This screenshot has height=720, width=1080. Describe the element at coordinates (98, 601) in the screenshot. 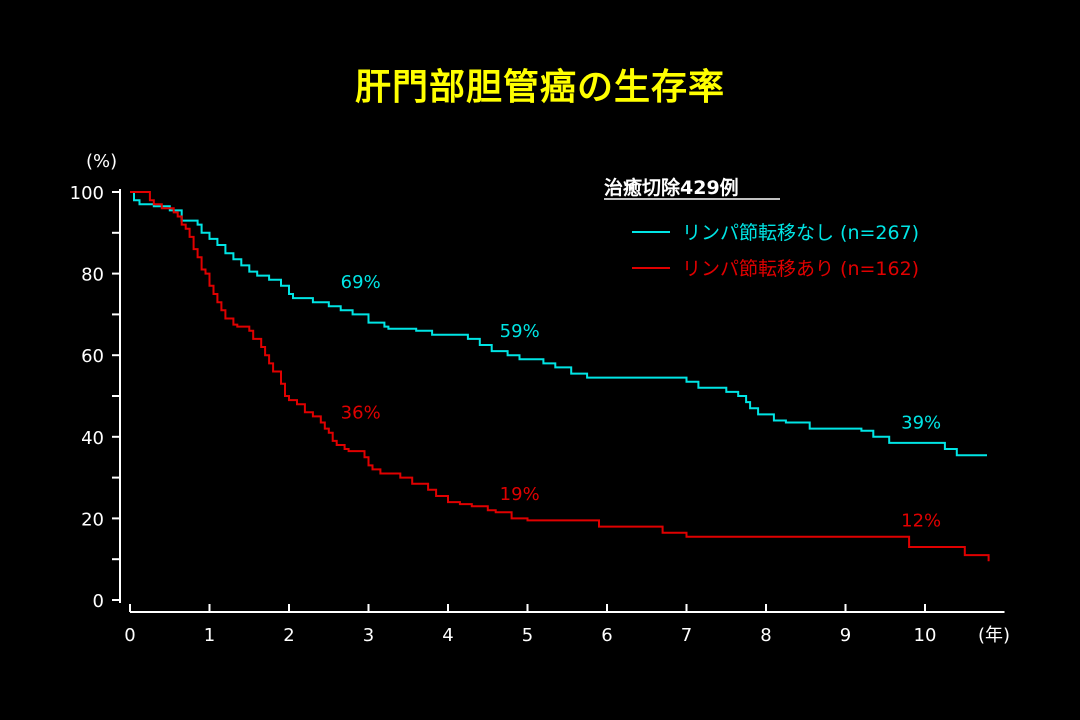

I see `y-tick-label: 0` at that location.